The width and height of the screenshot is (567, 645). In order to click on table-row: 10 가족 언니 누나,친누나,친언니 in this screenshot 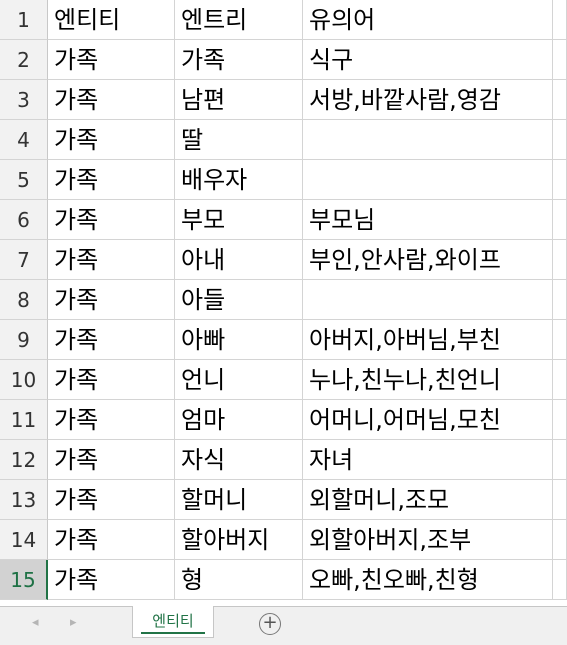, I will do `click(283, 380)`.